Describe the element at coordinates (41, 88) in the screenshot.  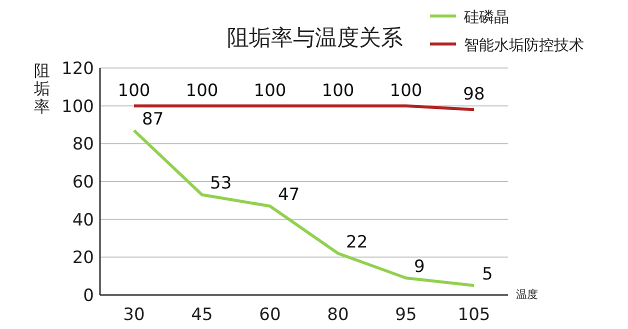
I see `y-axis-title: 阻垢率` at that location.